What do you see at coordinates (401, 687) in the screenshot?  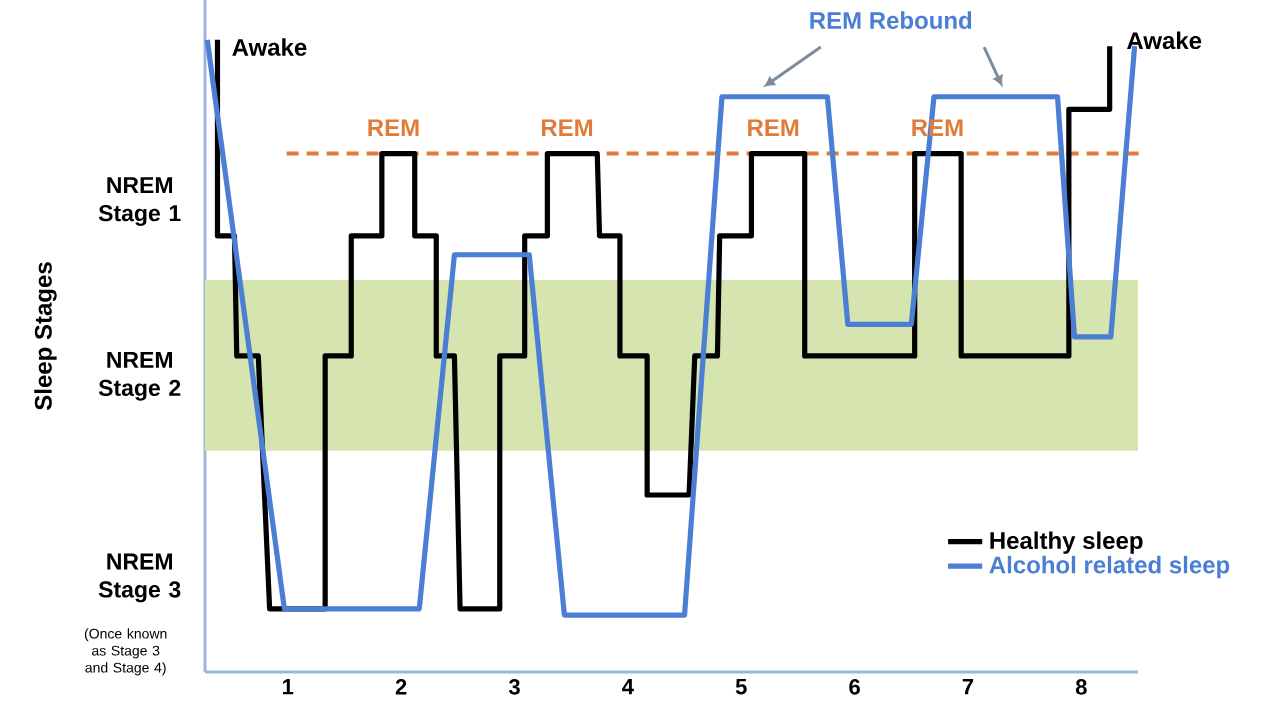 I see `x-tick-label: 2` at bounding box center [401, 687].